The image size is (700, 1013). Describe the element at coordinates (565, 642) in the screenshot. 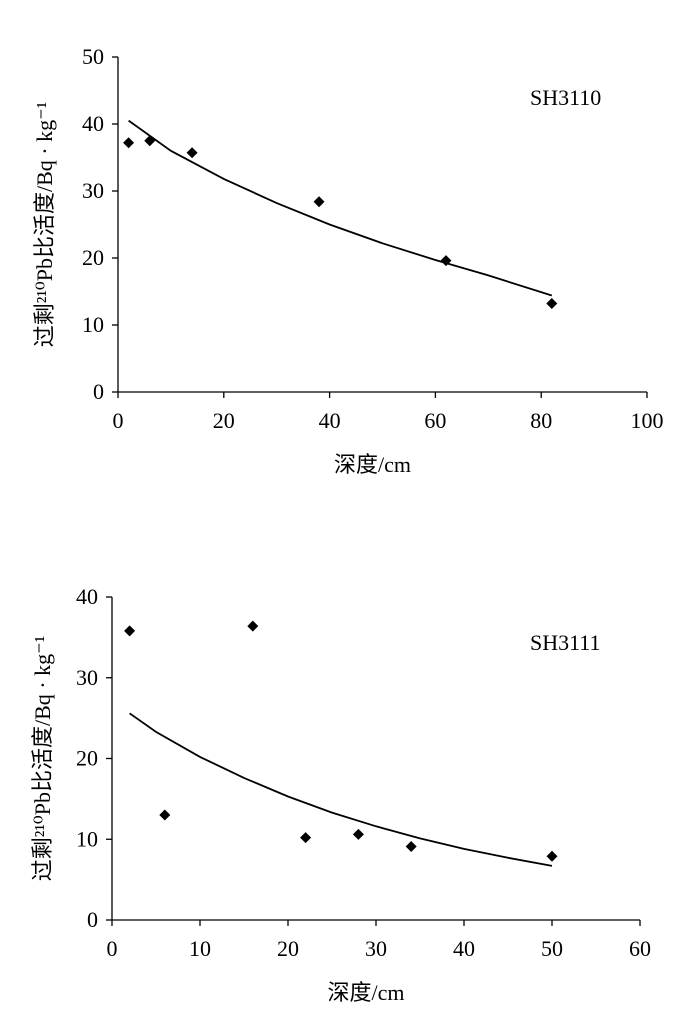

I see `chart-title: SH3111` at that location.